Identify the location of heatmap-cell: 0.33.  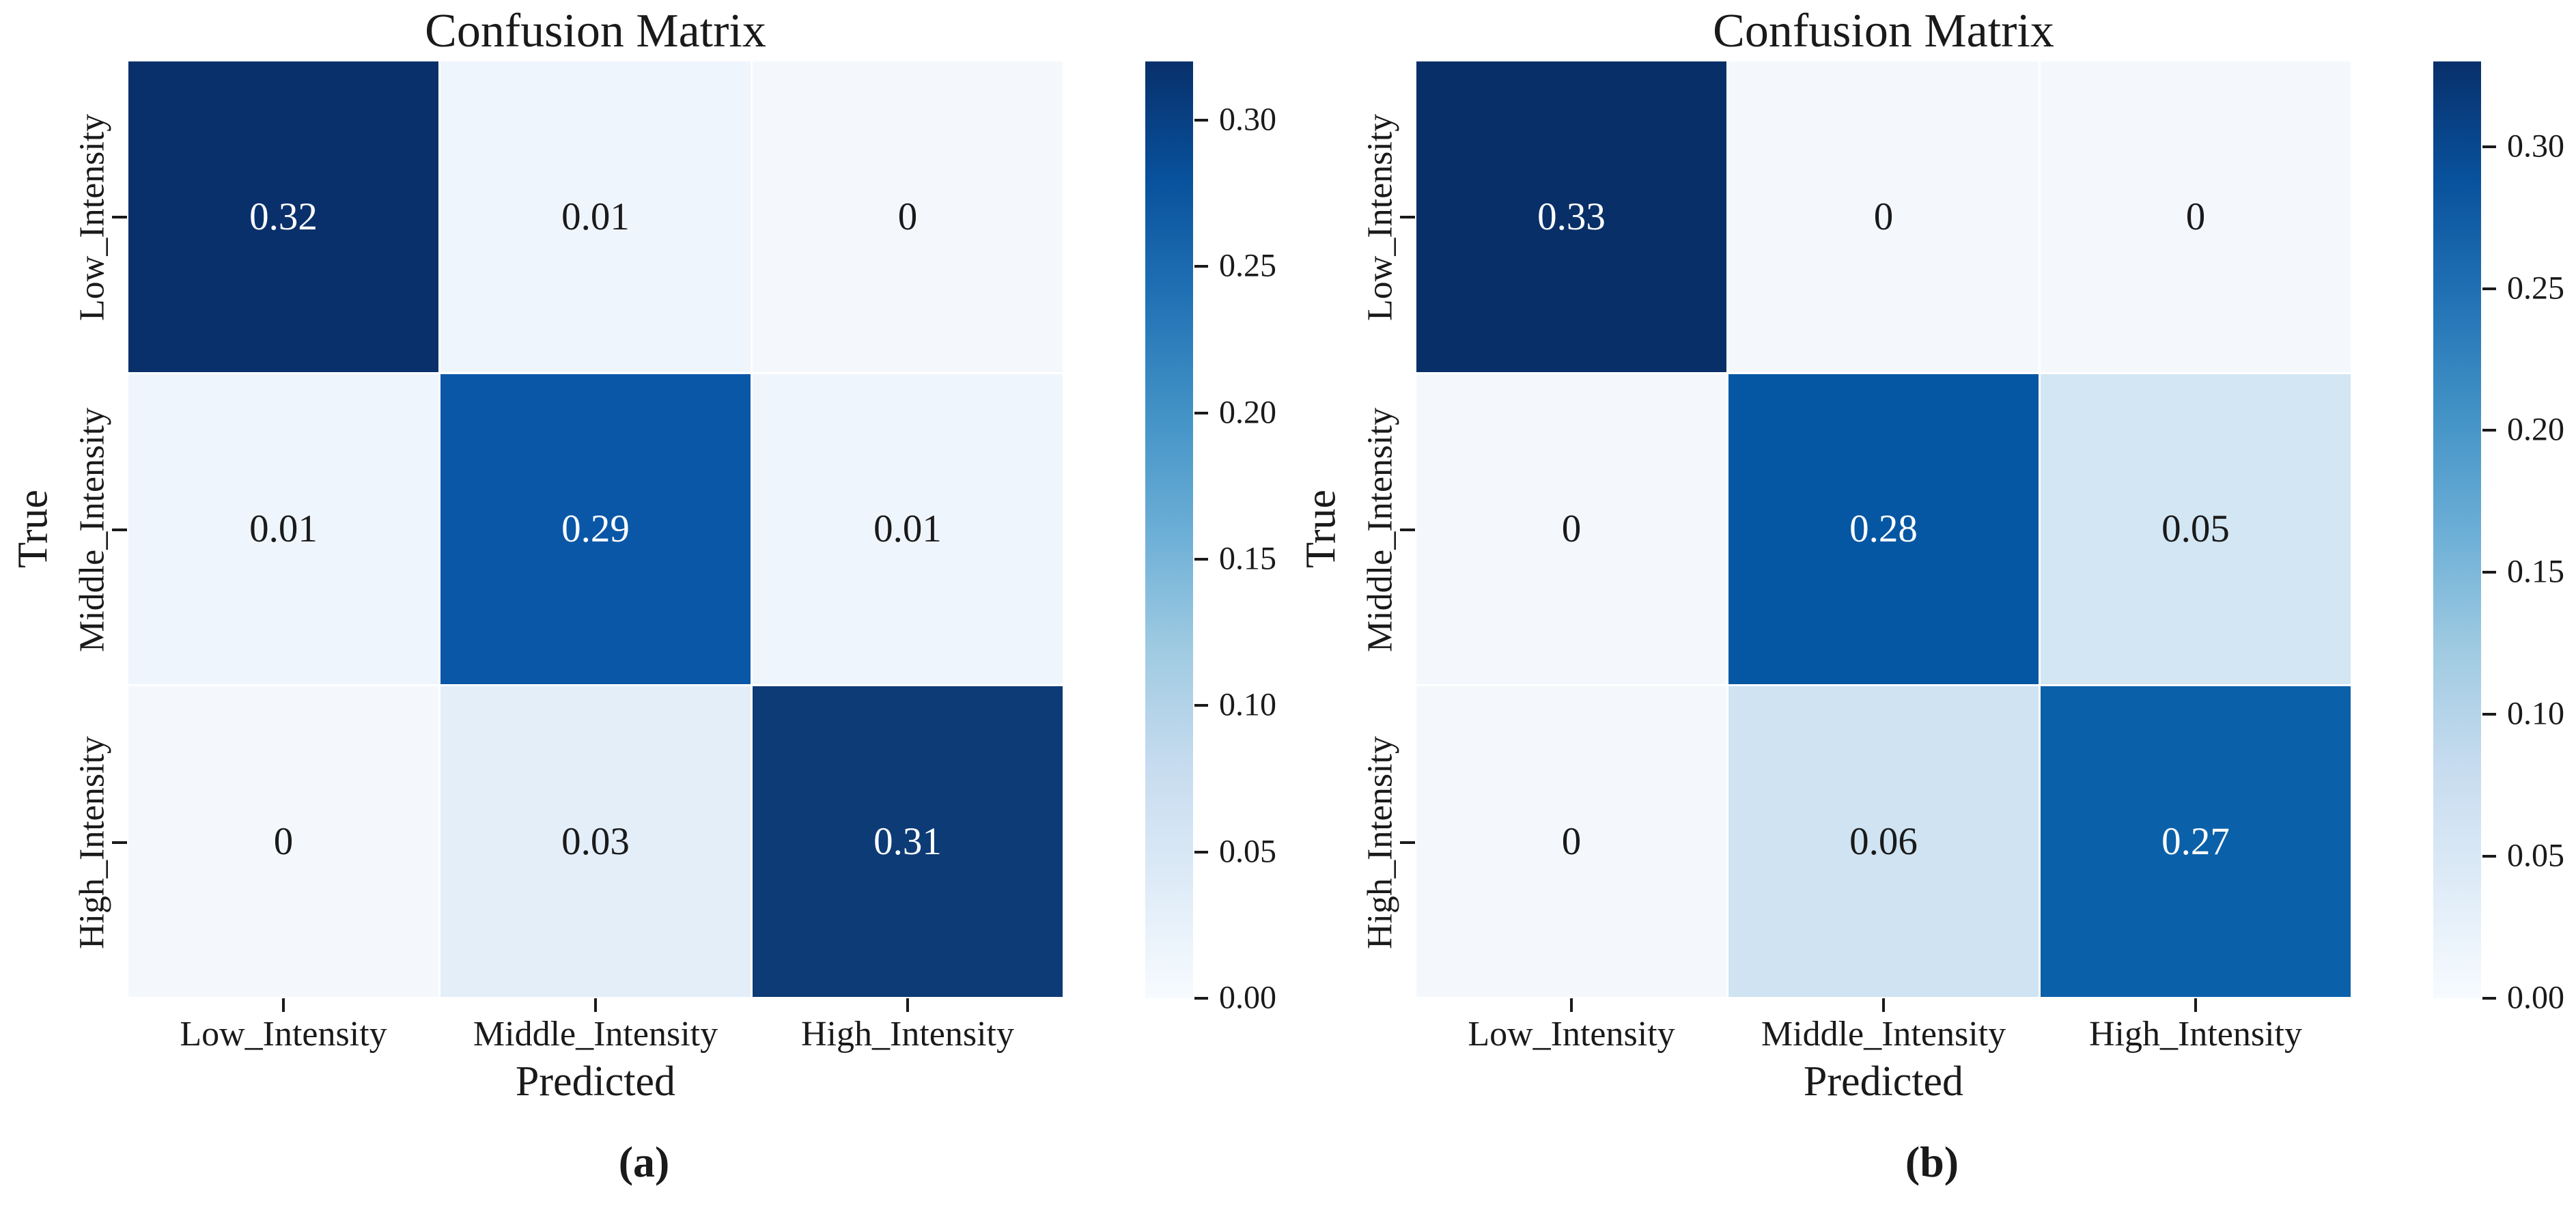
(1571, 217).